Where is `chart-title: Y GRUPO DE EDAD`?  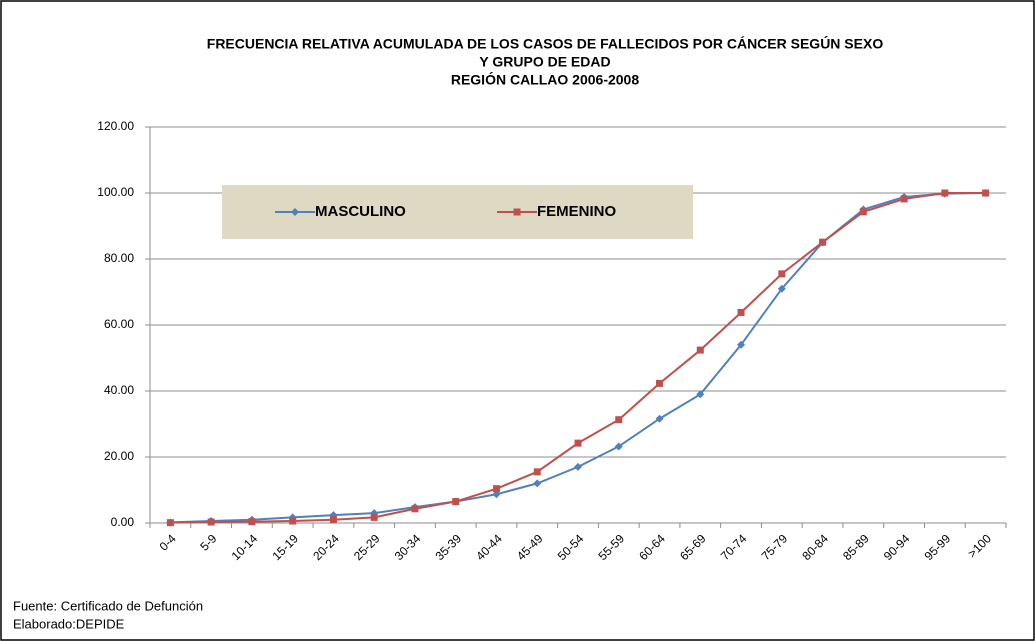 chart-title: Y GRUPO DE EDAD is located at coordinates (544, 62).